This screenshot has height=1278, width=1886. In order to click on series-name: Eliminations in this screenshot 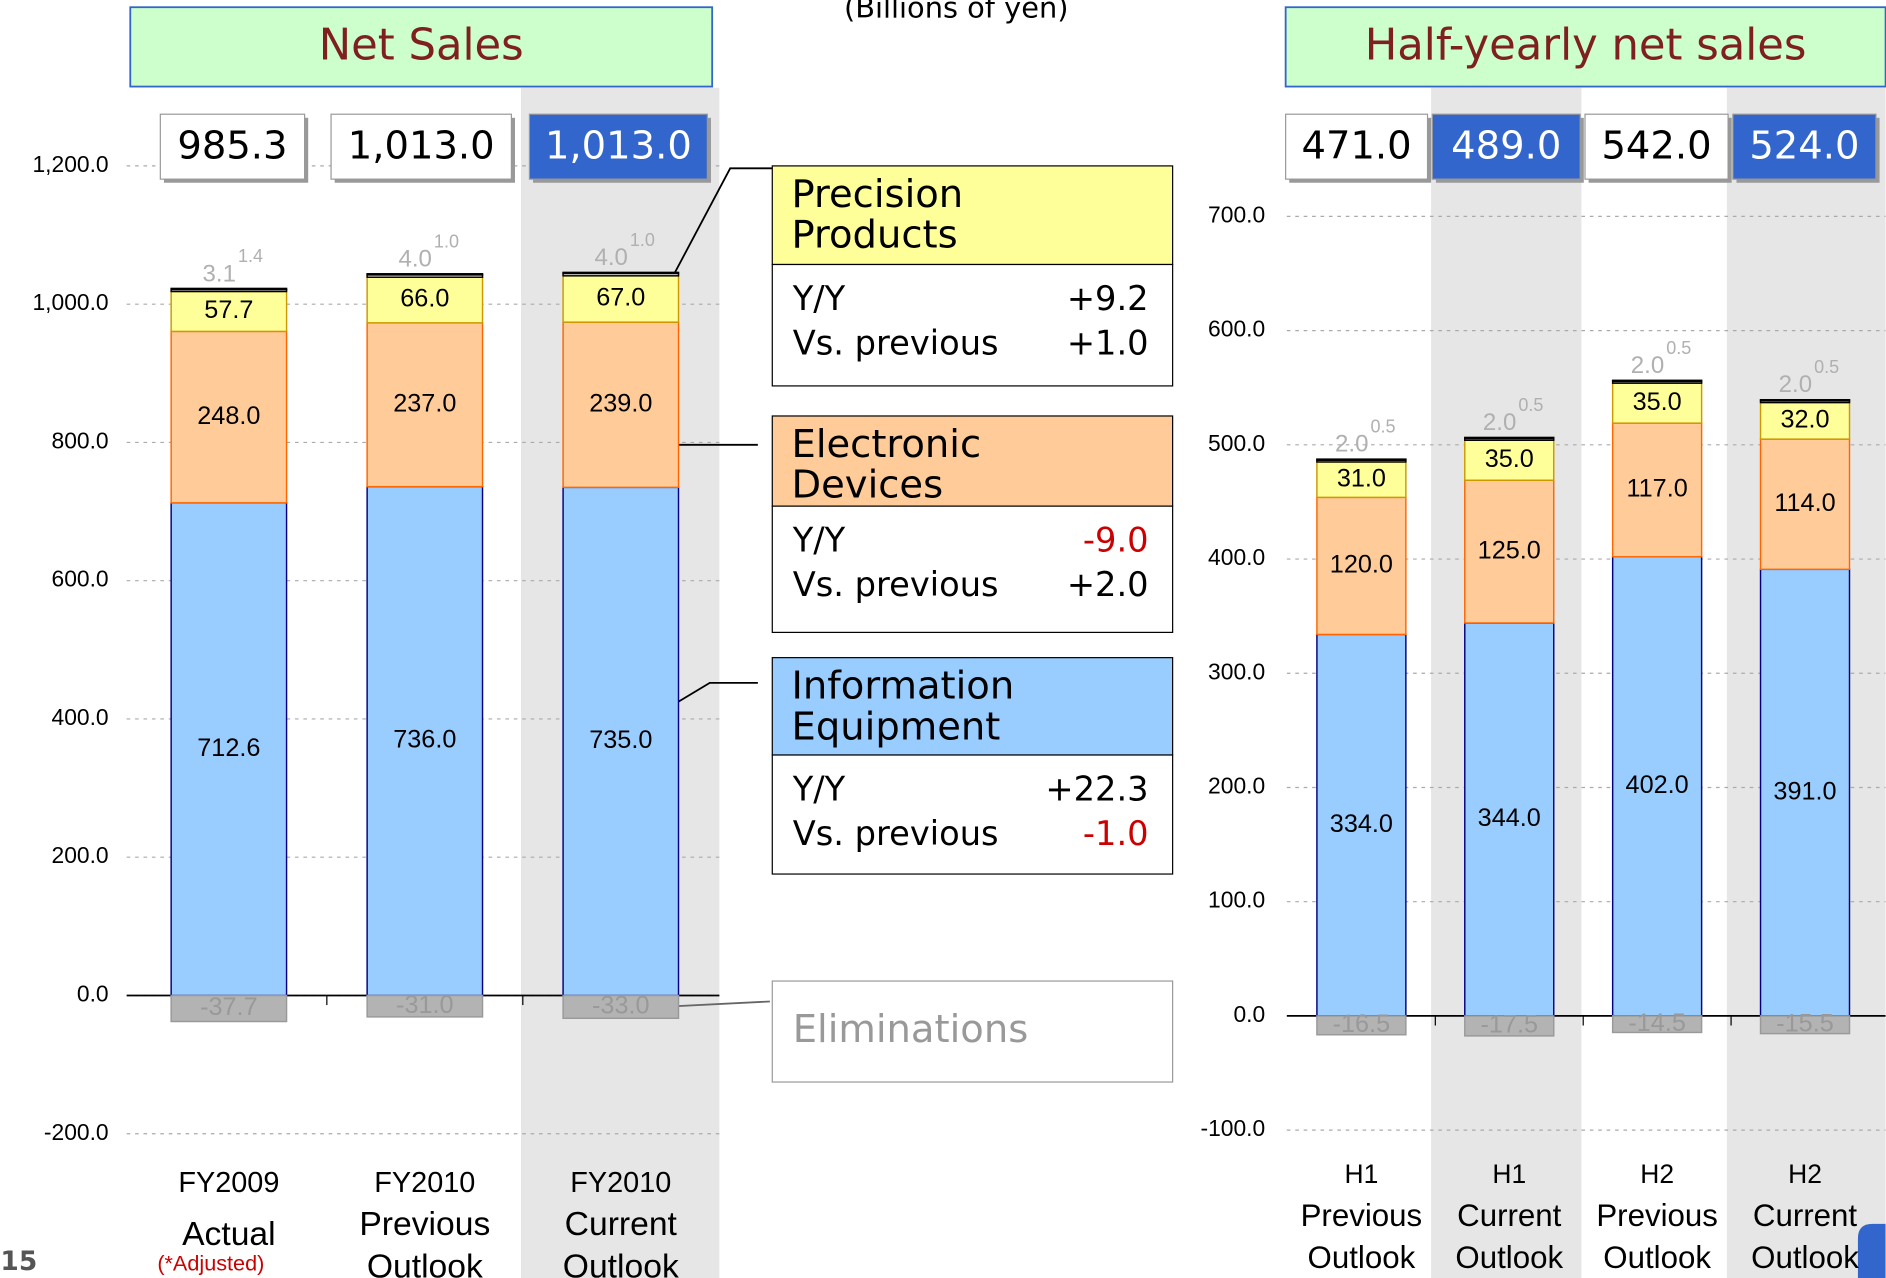, I will do `click(911, 1029)`.